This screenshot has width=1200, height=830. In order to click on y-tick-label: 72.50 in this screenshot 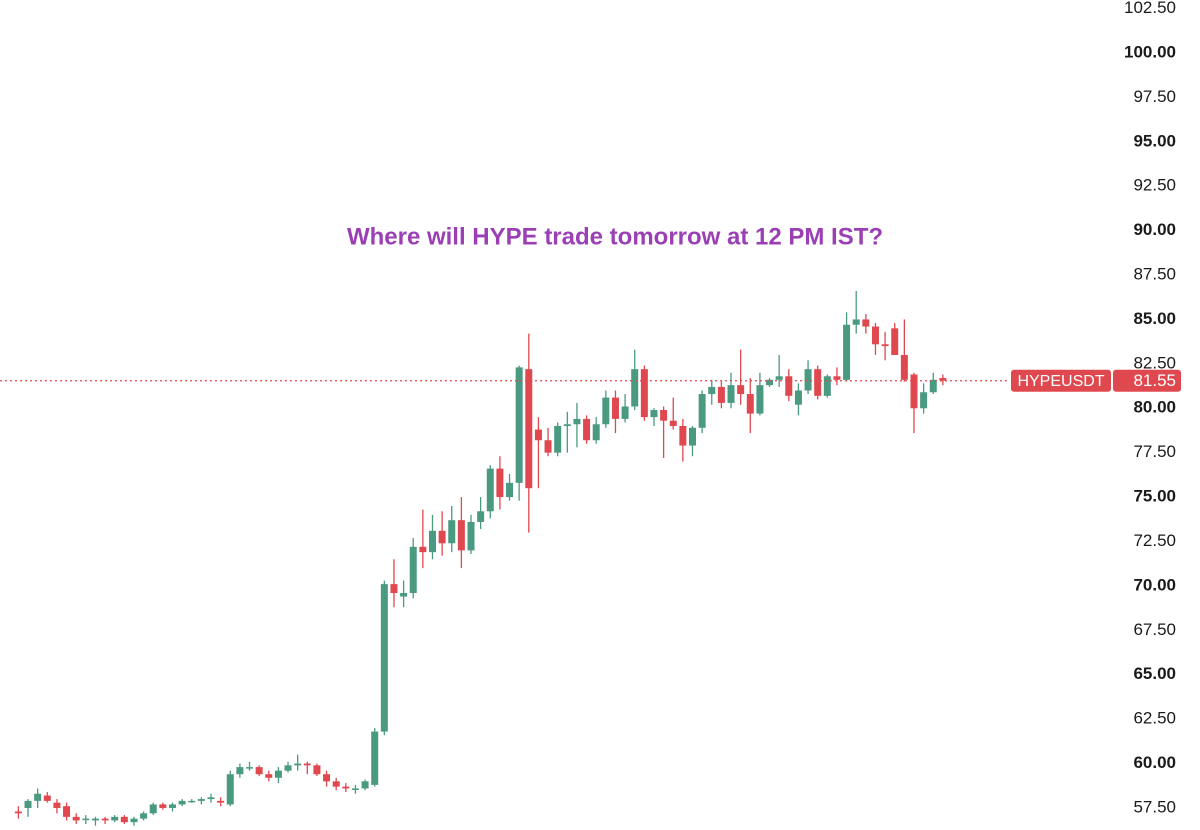, I will do `click(1154, 540)`.